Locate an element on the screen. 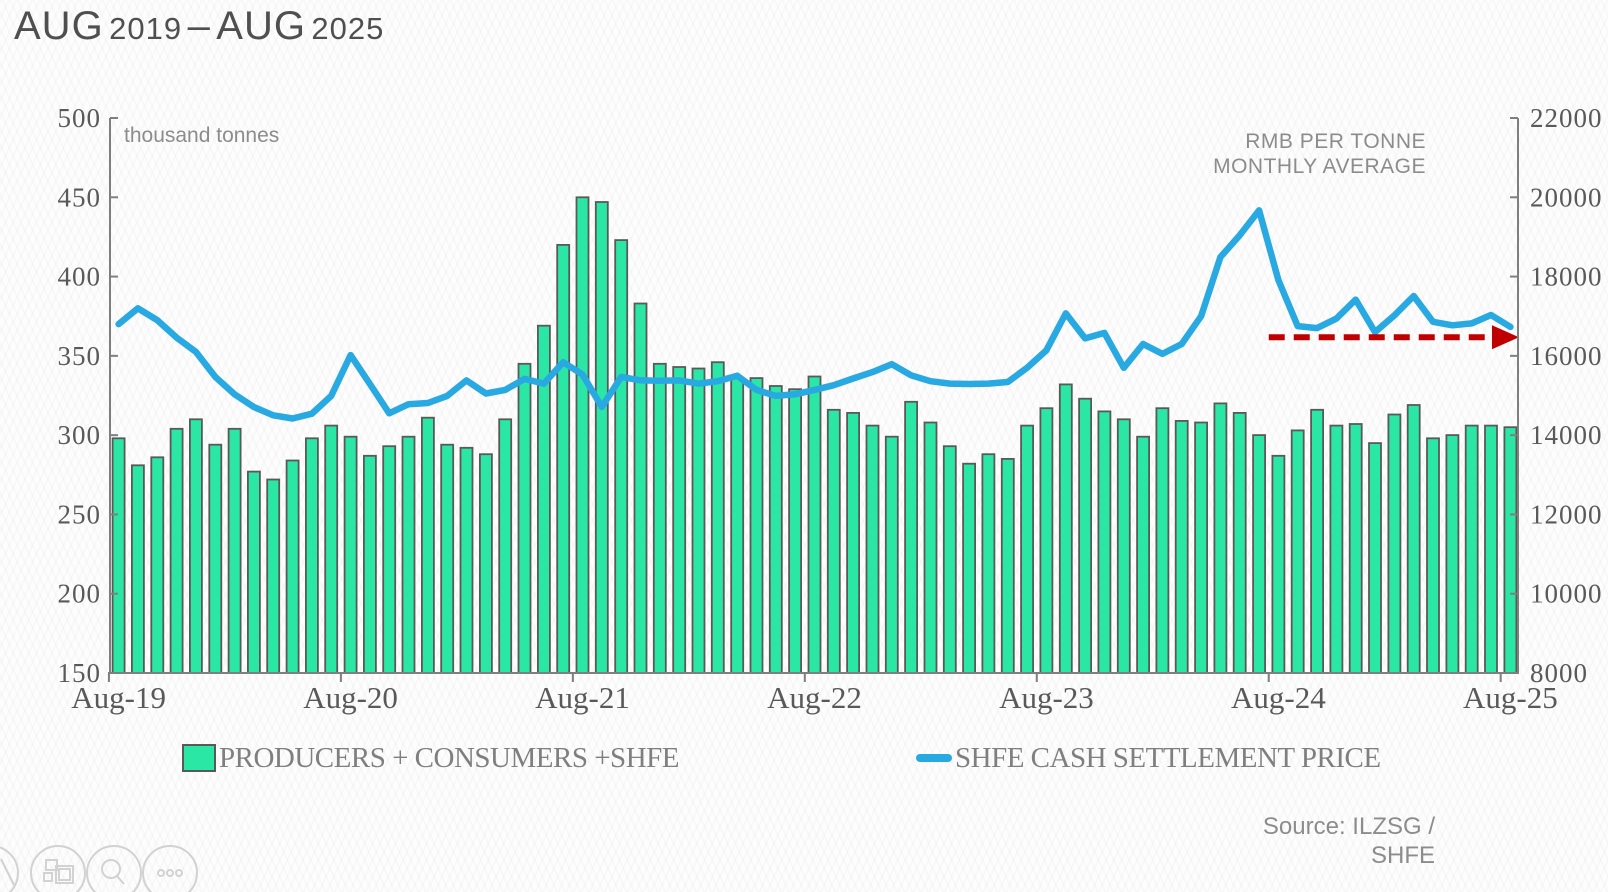  title-dash: – is located at coordinates (199, 26).